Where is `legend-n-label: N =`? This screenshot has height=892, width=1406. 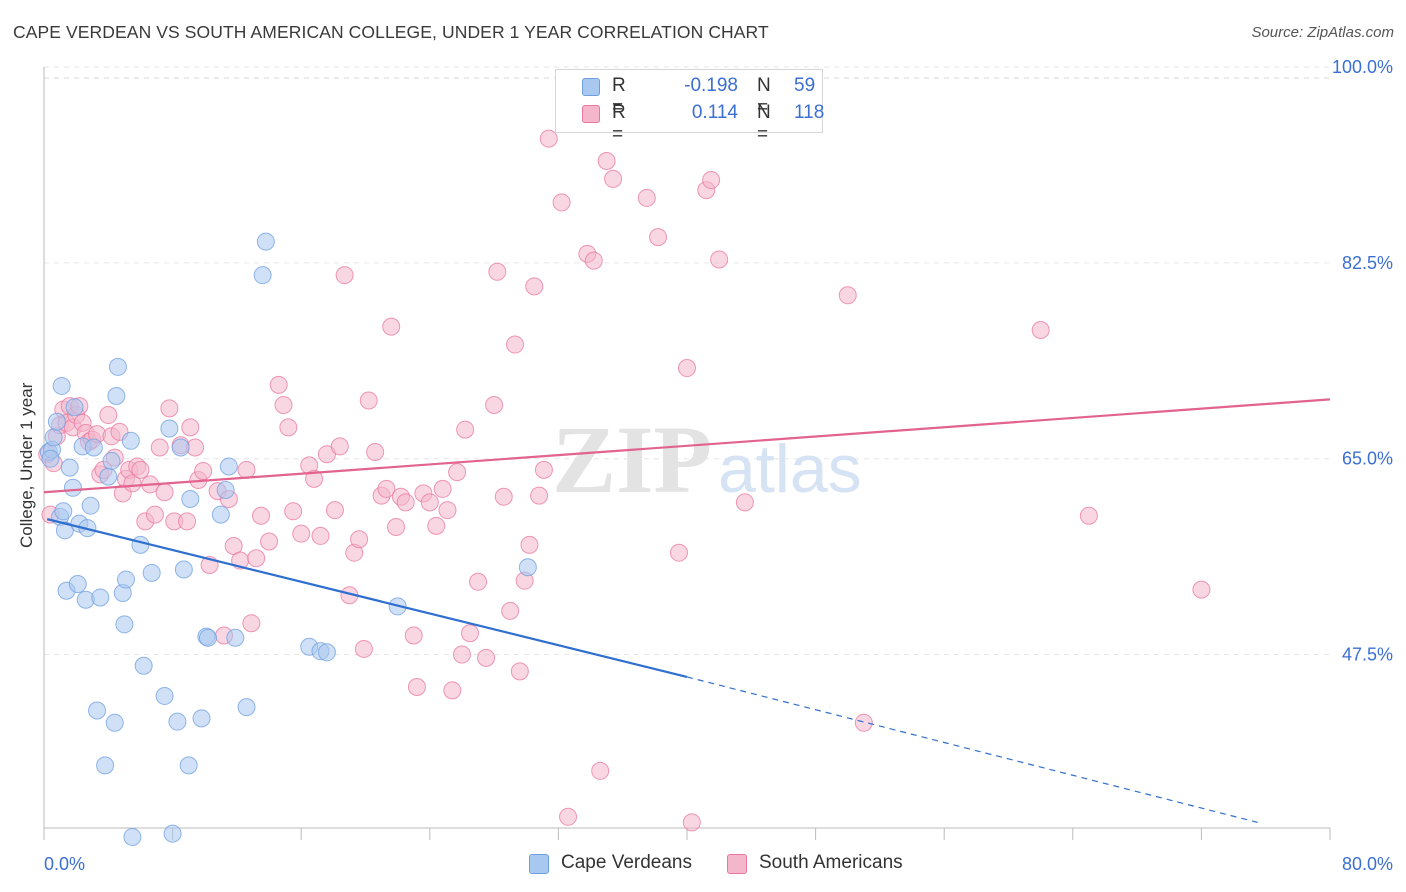
legend-n-label: N = is located at coordinates (764, 96).